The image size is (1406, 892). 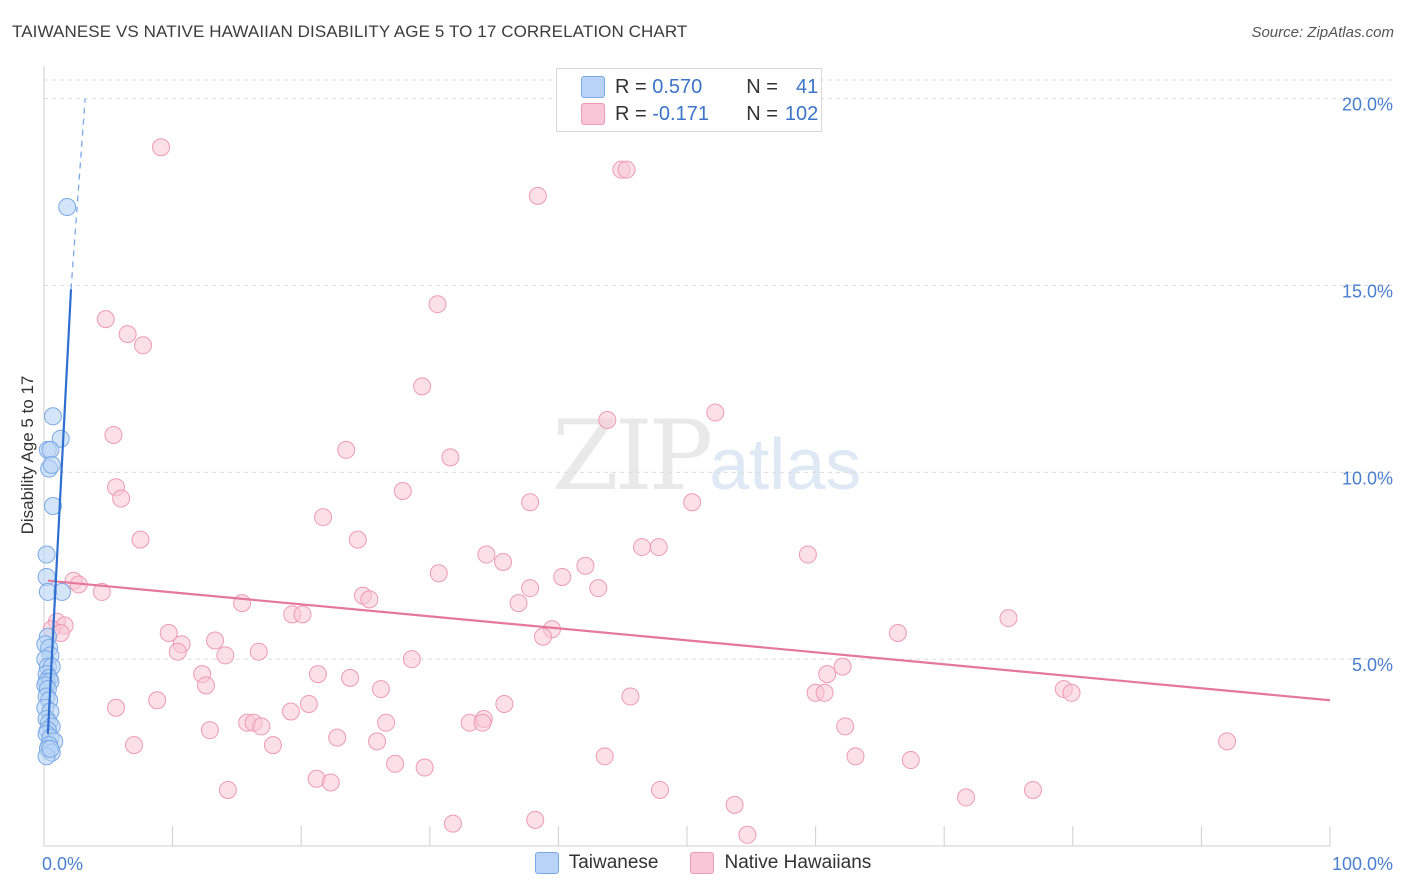 I want to click on y-axis-label: Disability Age 5 to 17, so click(x=27, y=455).